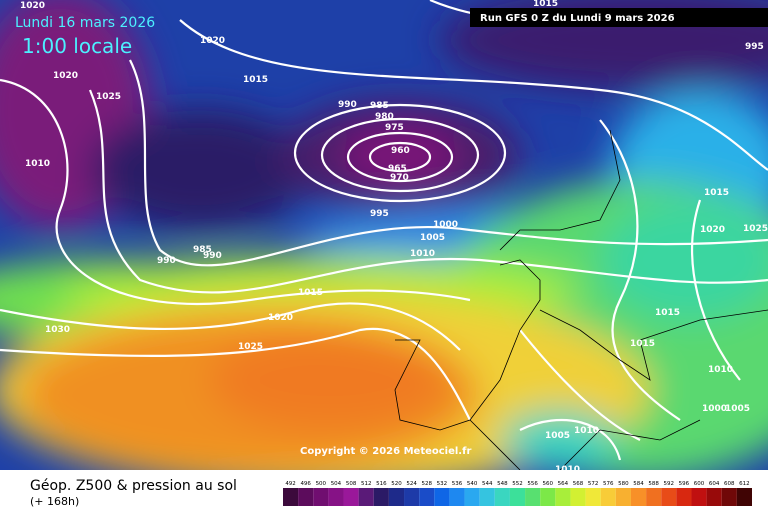 This screenshot has width=768, height=512. What do you see at coordinates (133, 486) in the screenshot?
I see `footer-title: Géop. Z500 & pression au sol` at bounding box center [133, 486].